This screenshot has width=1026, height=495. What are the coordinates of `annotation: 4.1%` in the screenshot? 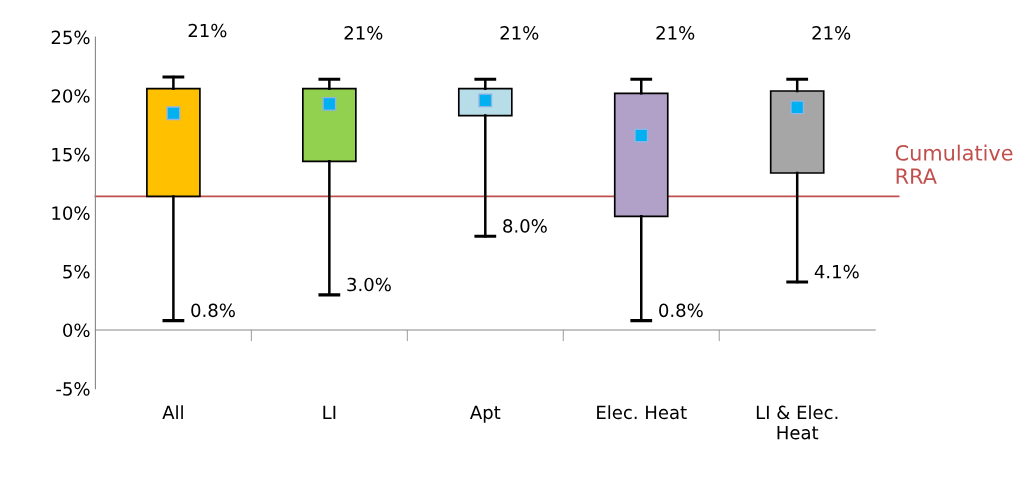 It's located at (836, 271).